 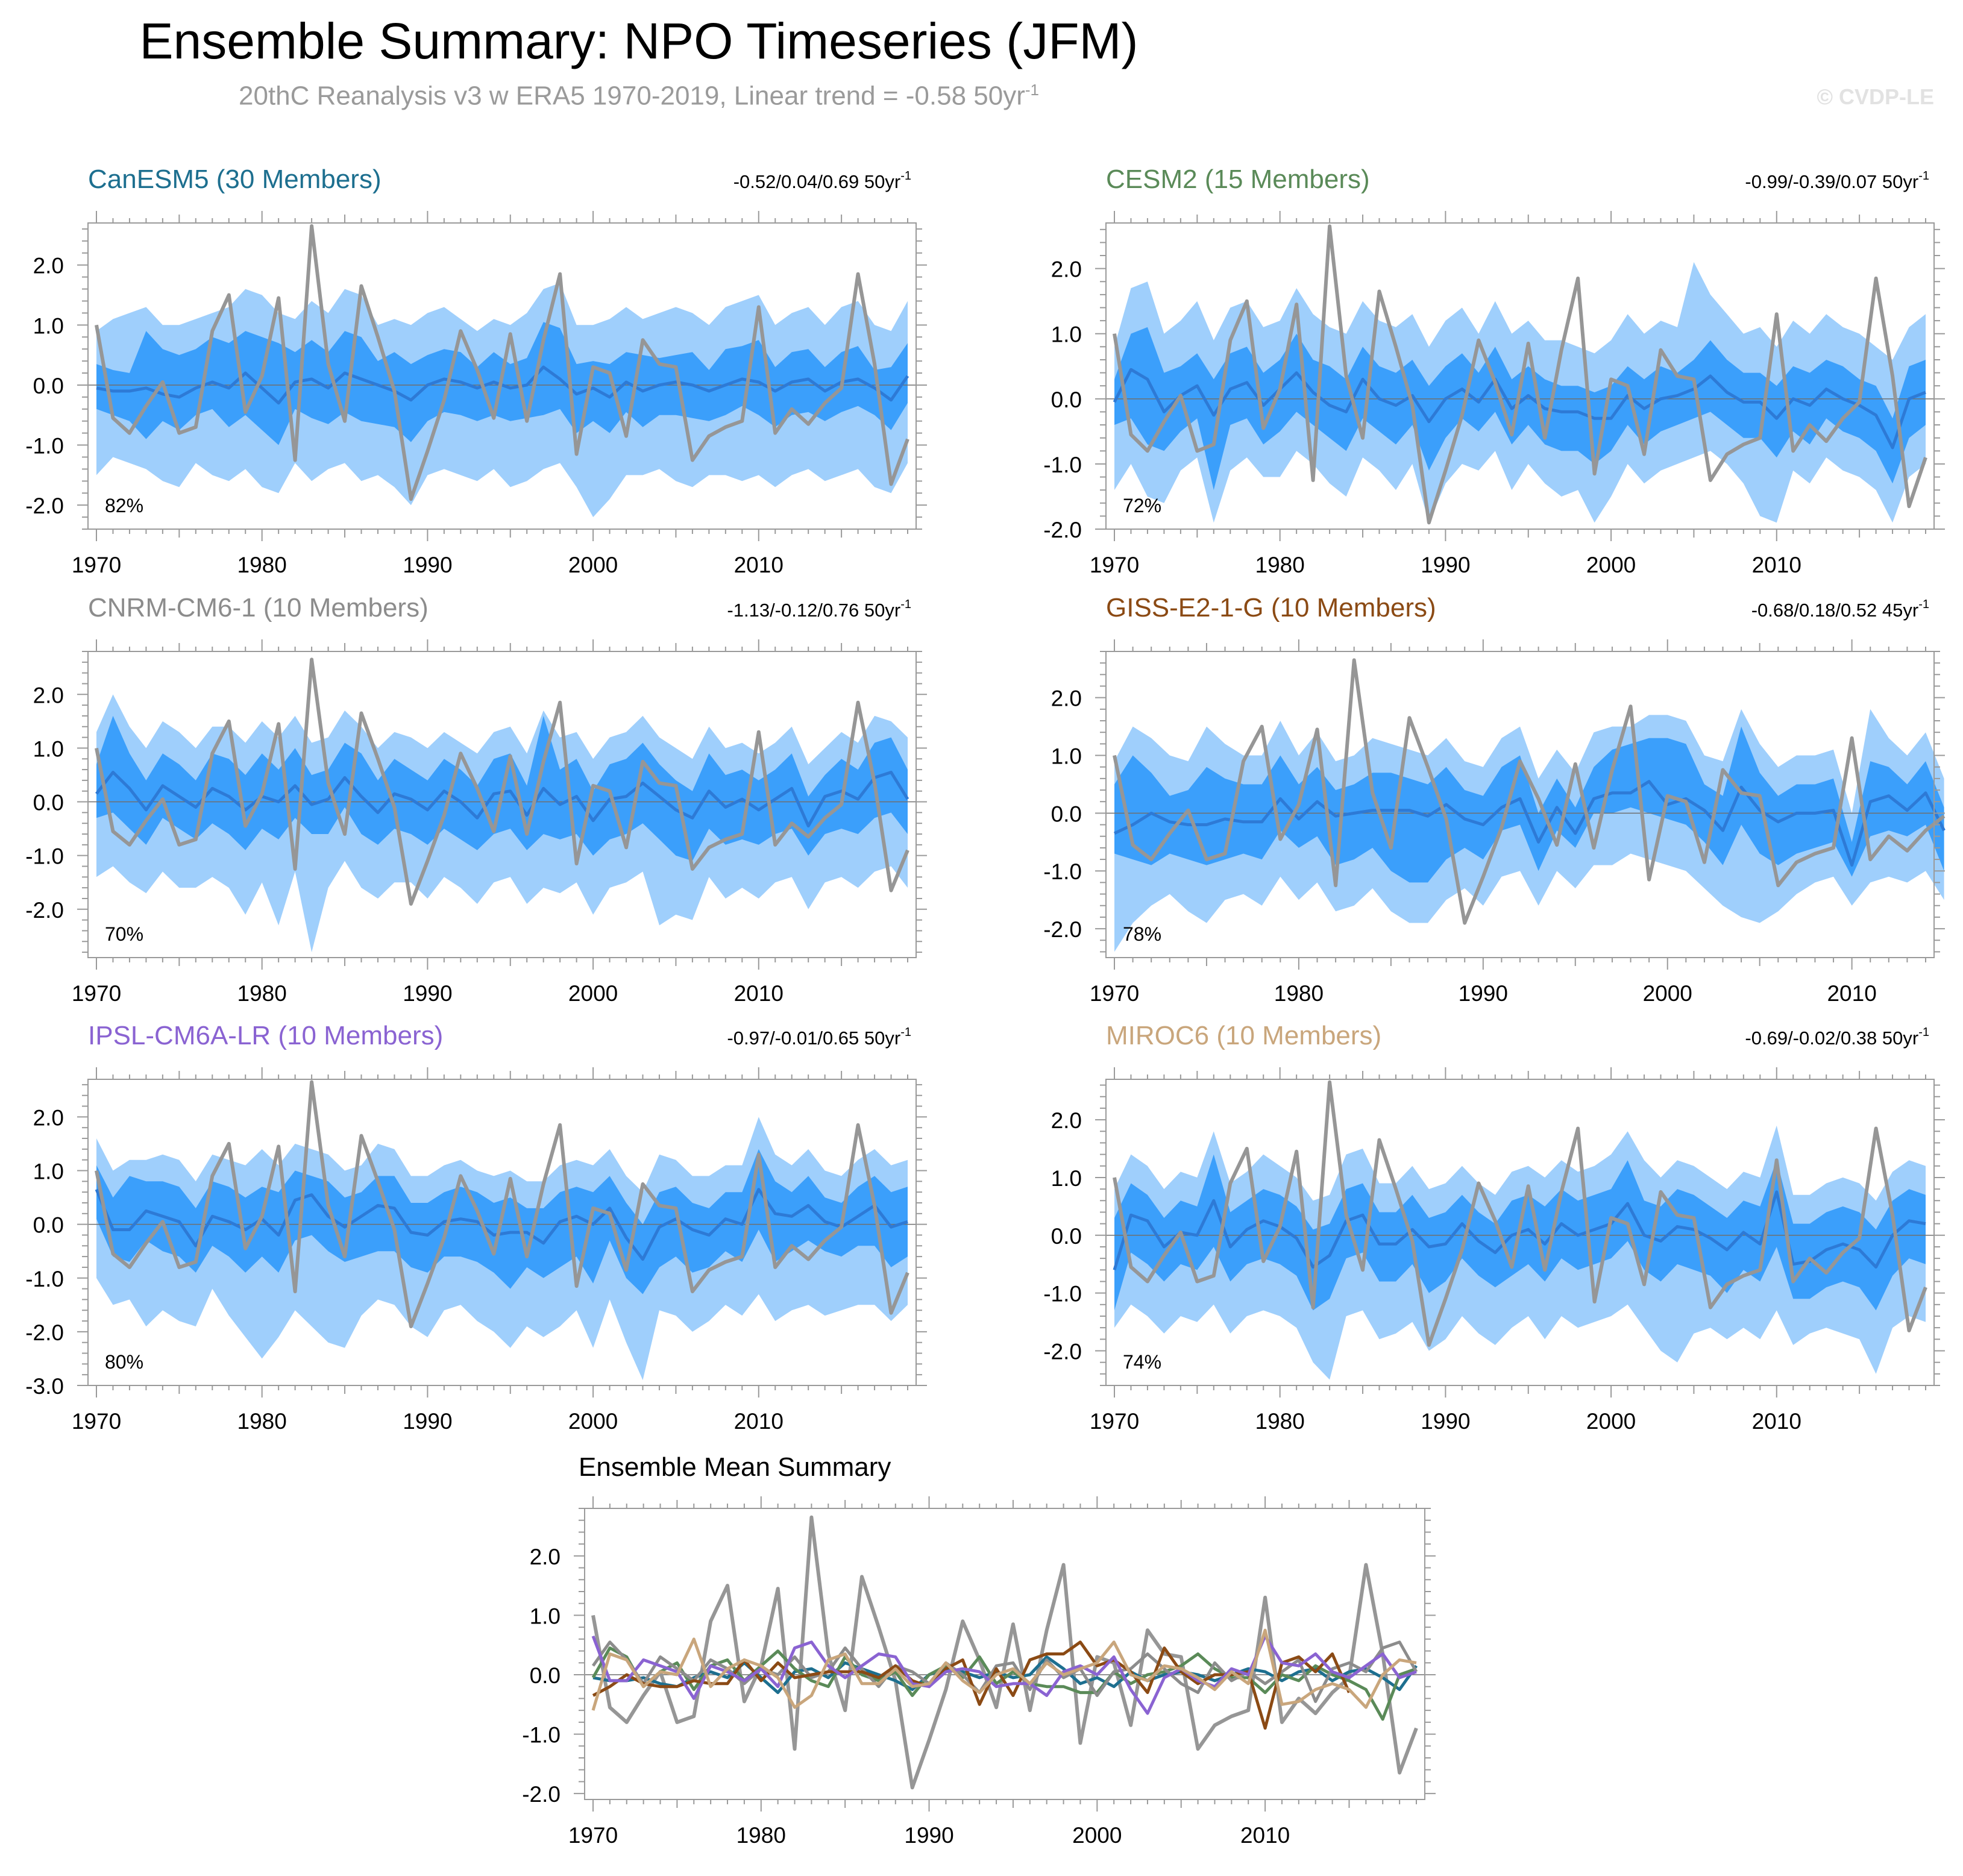 I want to click on series-line-miroc6, so click(x=1004, y=1669).